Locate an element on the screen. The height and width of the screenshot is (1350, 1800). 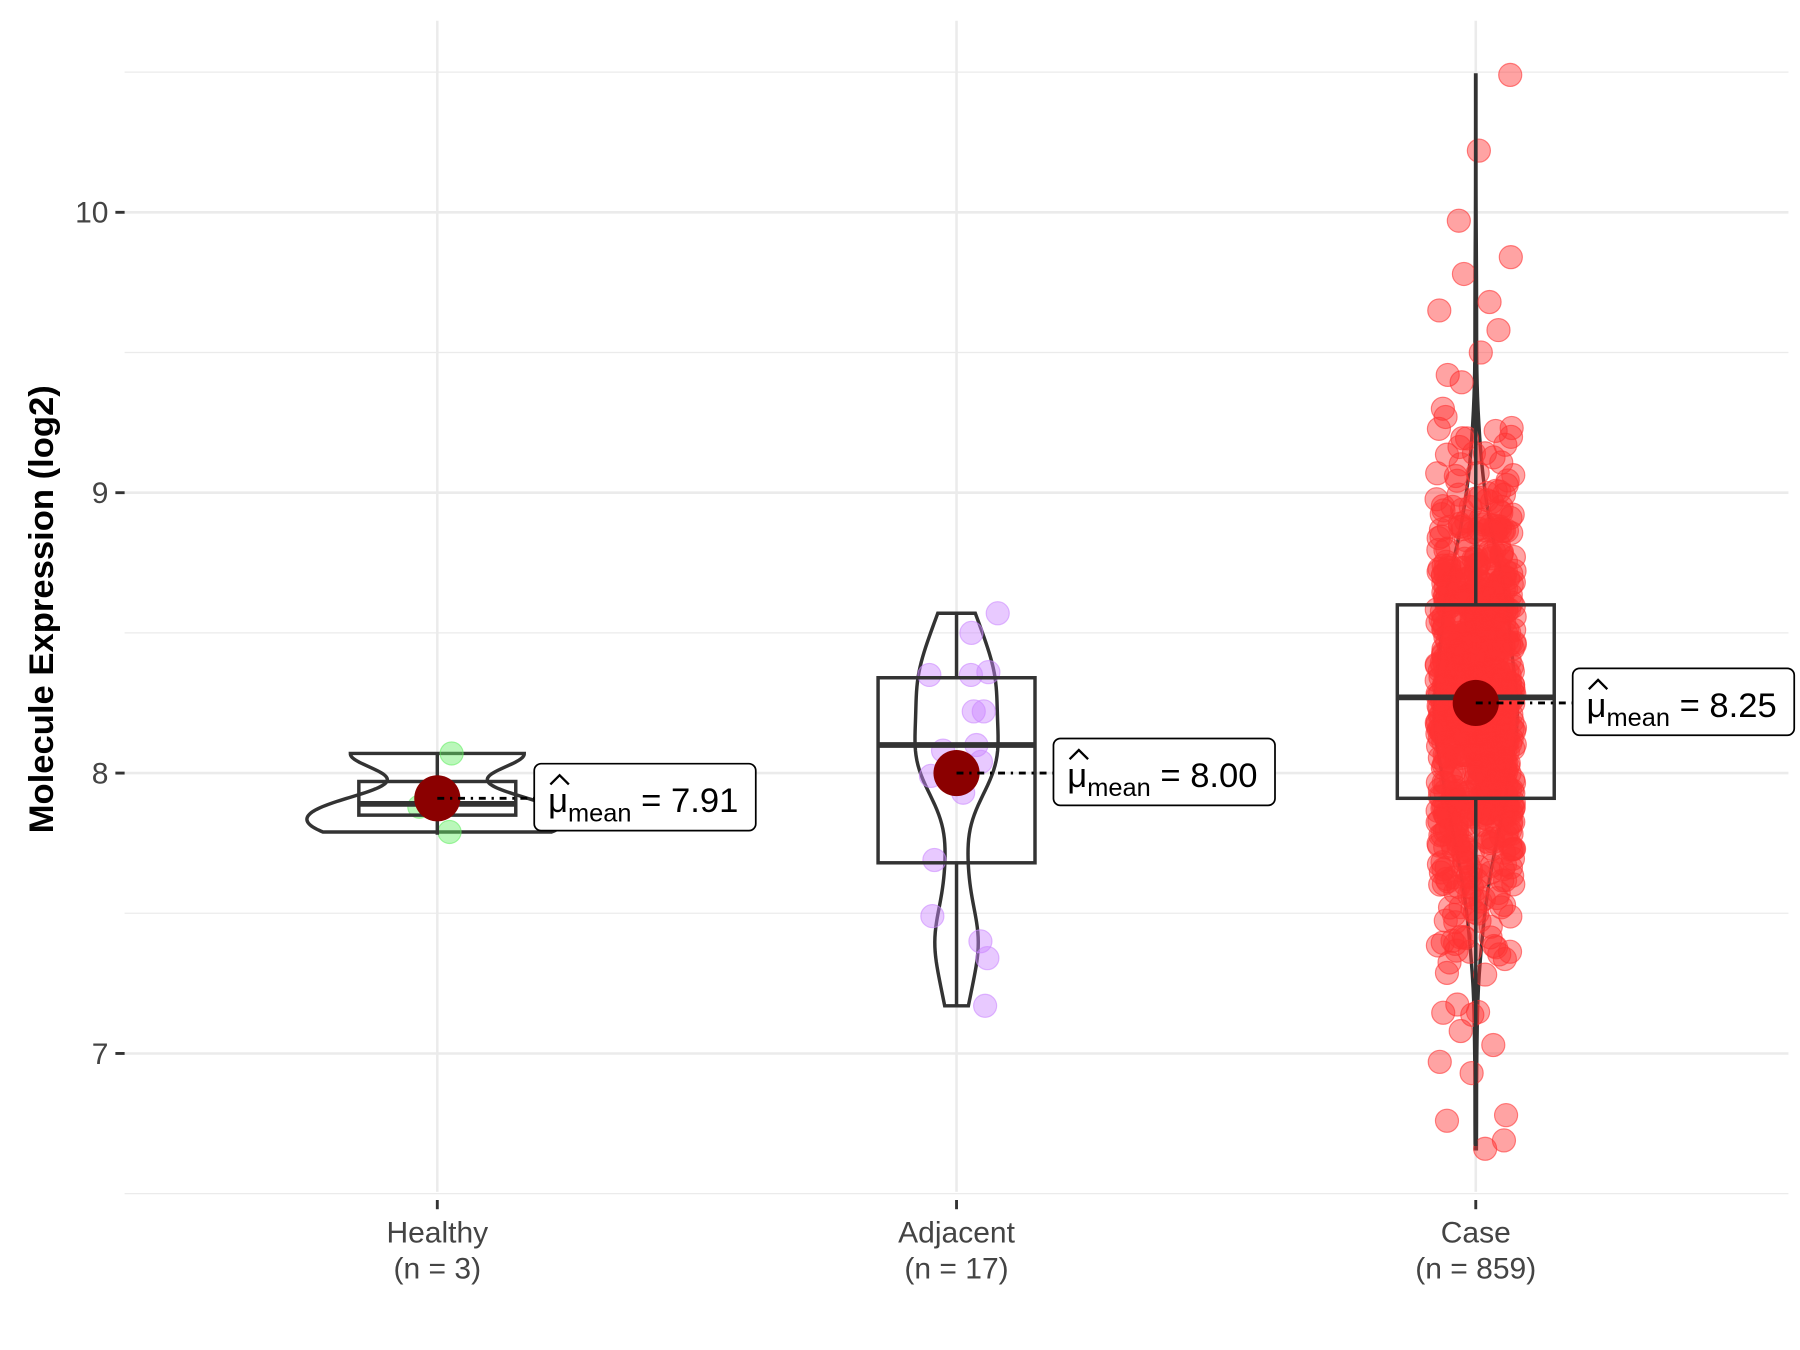
y-axis-title: Molecule Expression (log2) is located at coordinates (42, 609).